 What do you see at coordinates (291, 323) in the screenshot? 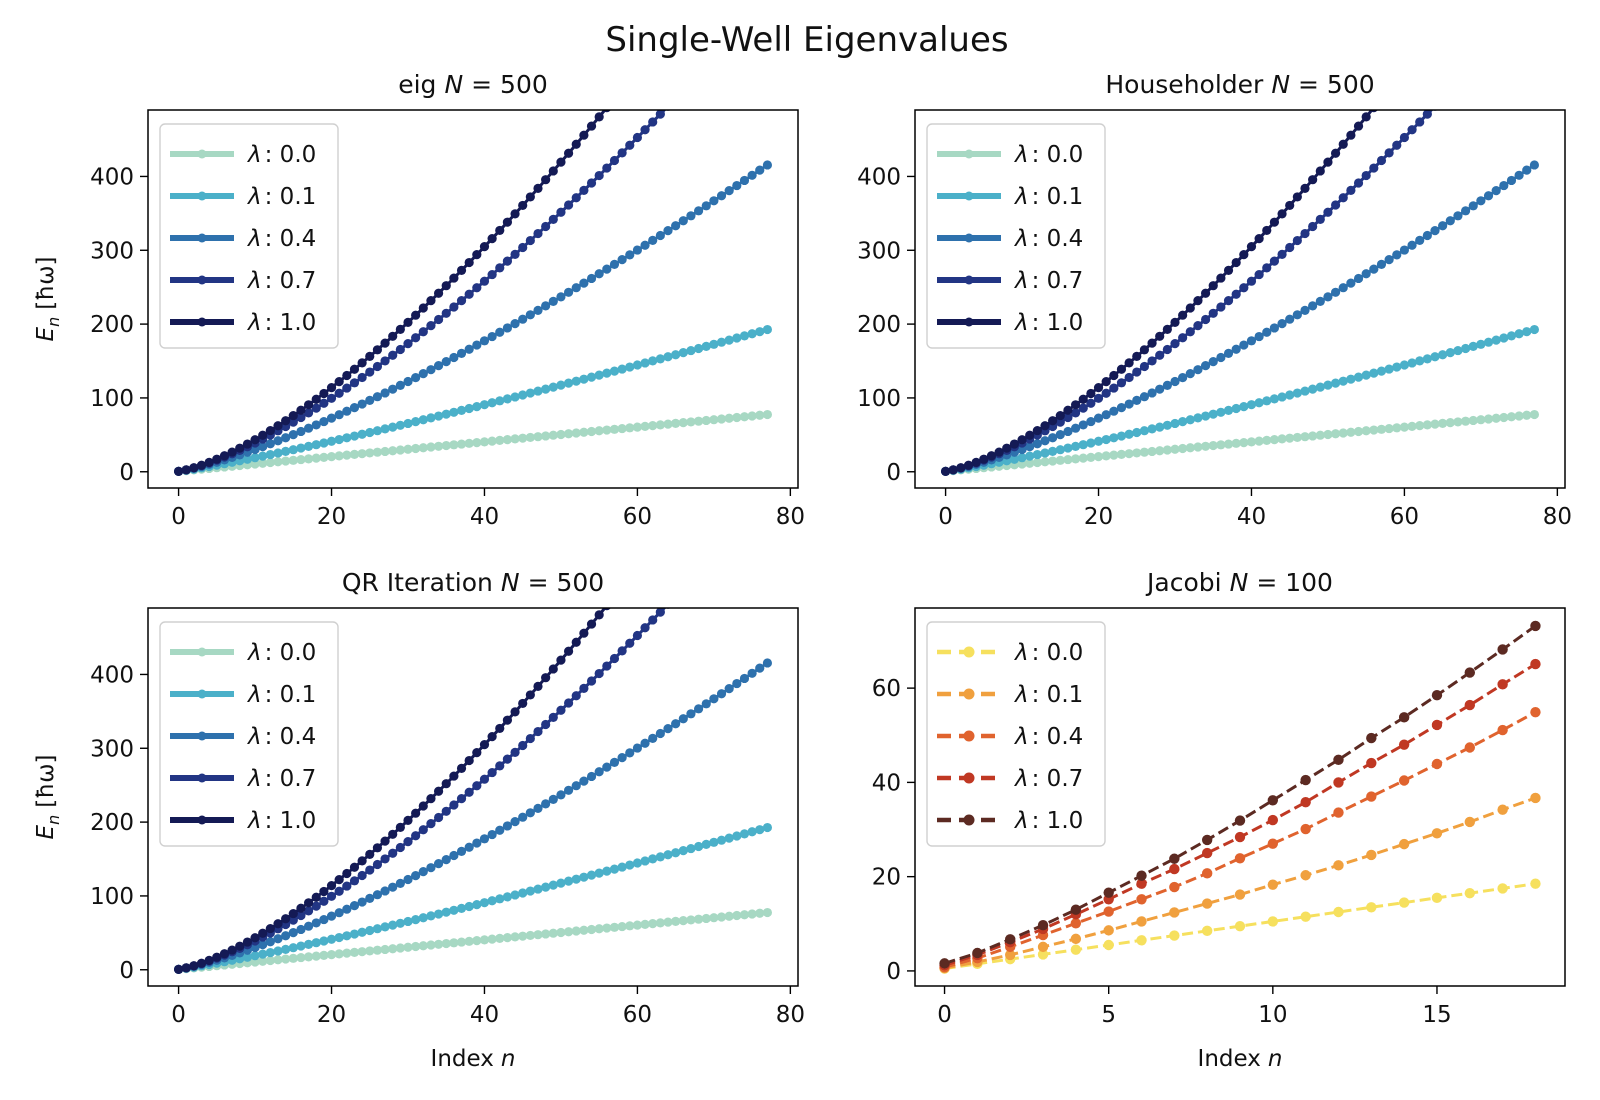
I see `legend-value: : 1.0` at bounding box center [291, 323].